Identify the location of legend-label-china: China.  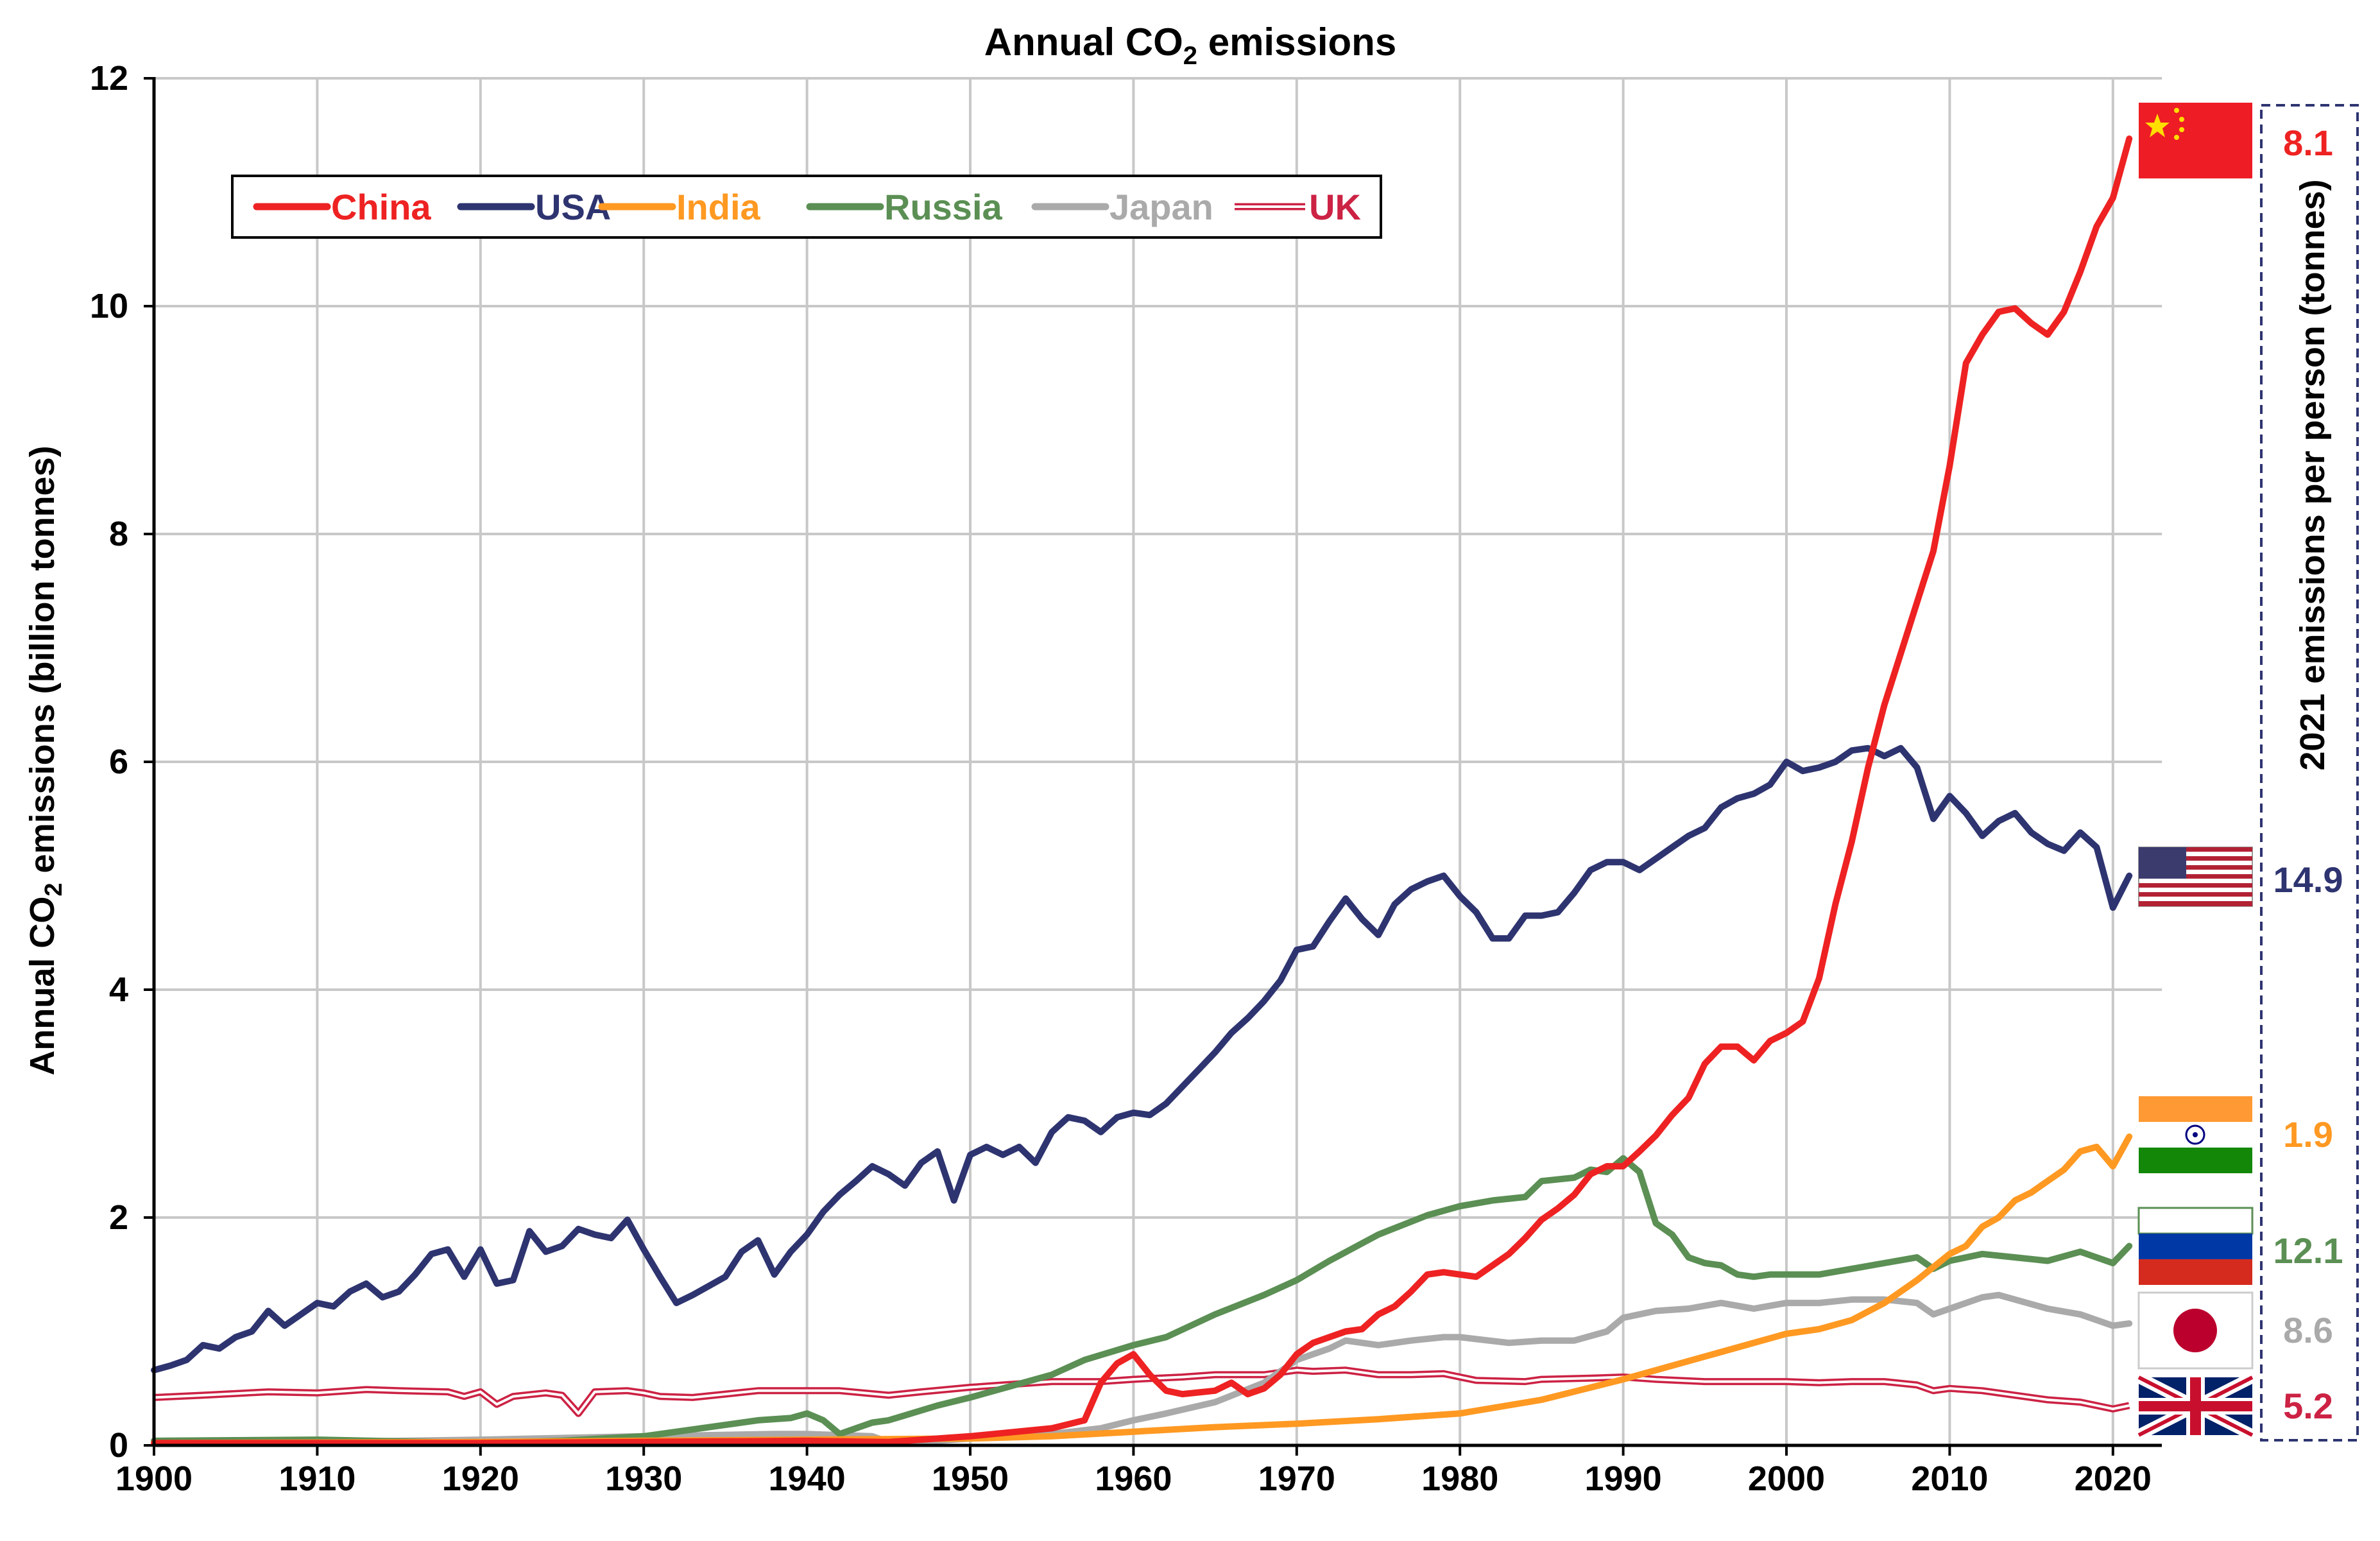
(381, 207).